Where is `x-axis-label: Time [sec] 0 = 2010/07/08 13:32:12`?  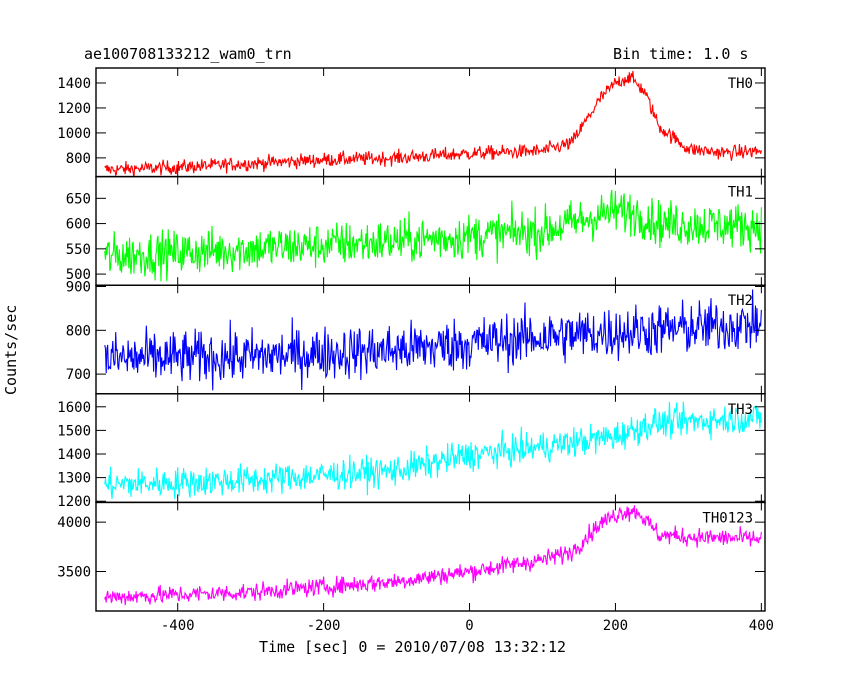
x-axis-label: Time [sec] 0 = 2010/07/08 13:32:12 is located at coordinates (413, 647).